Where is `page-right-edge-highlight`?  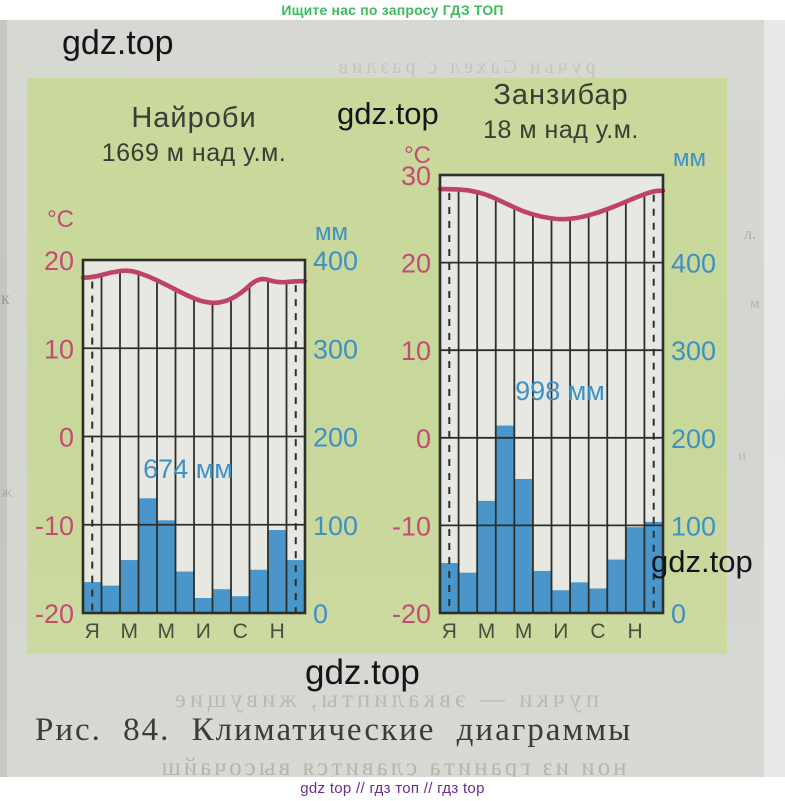 page-right-edge-highlight is located at coordinates (774, 398).